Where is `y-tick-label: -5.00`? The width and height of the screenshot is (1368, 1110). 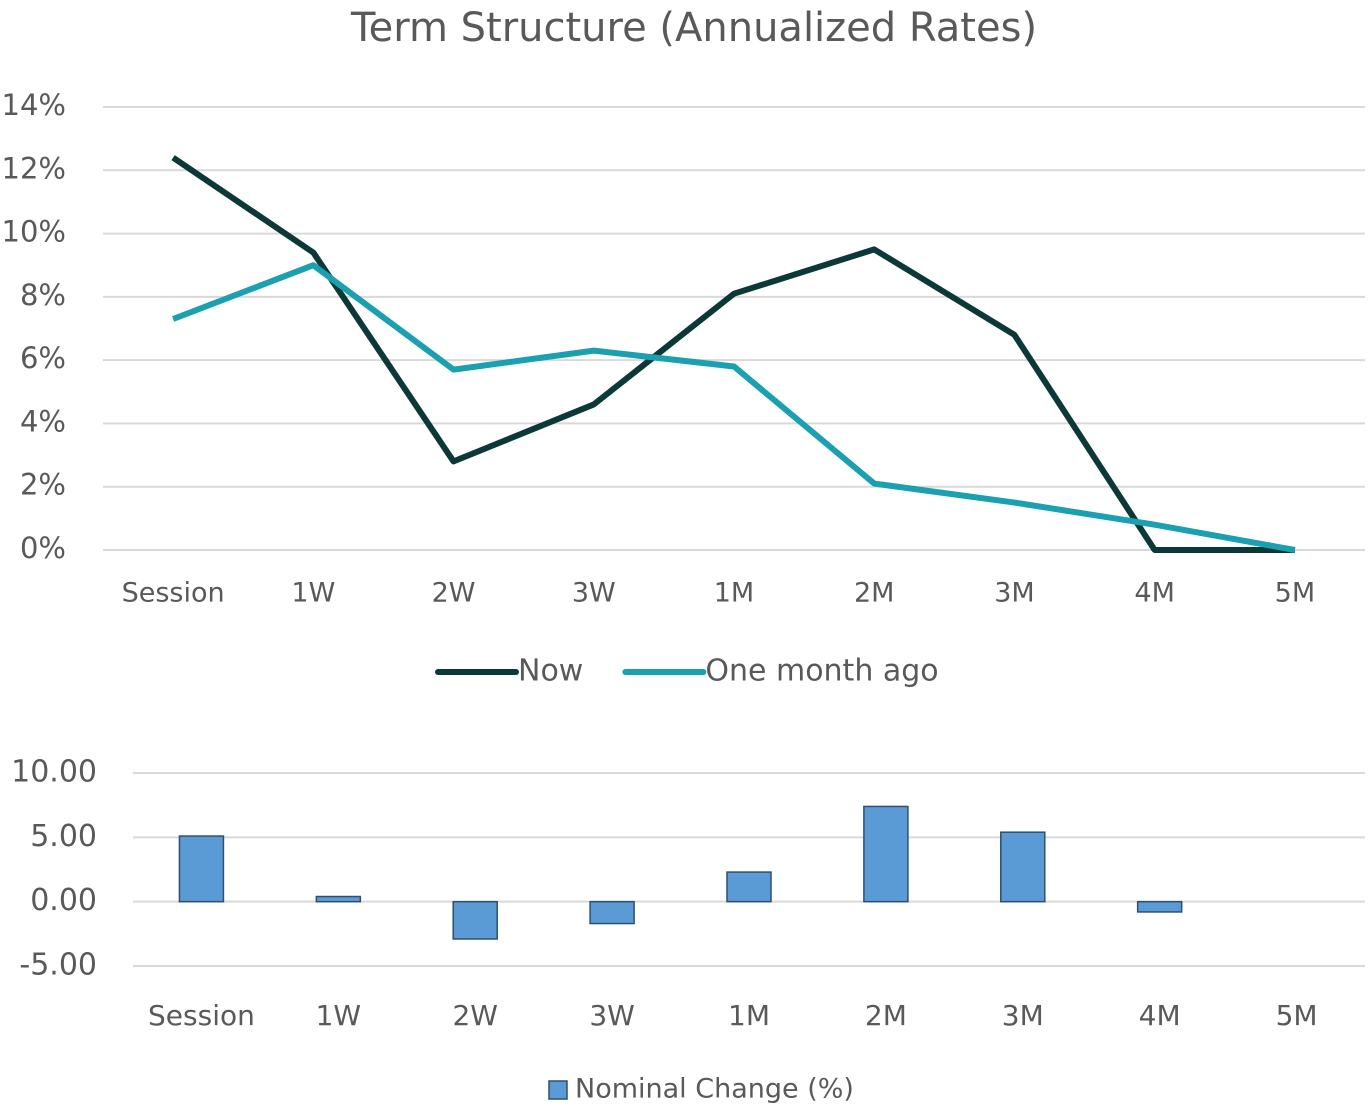
y-tick-label: -5.00 is located at coordinates (58, 965).